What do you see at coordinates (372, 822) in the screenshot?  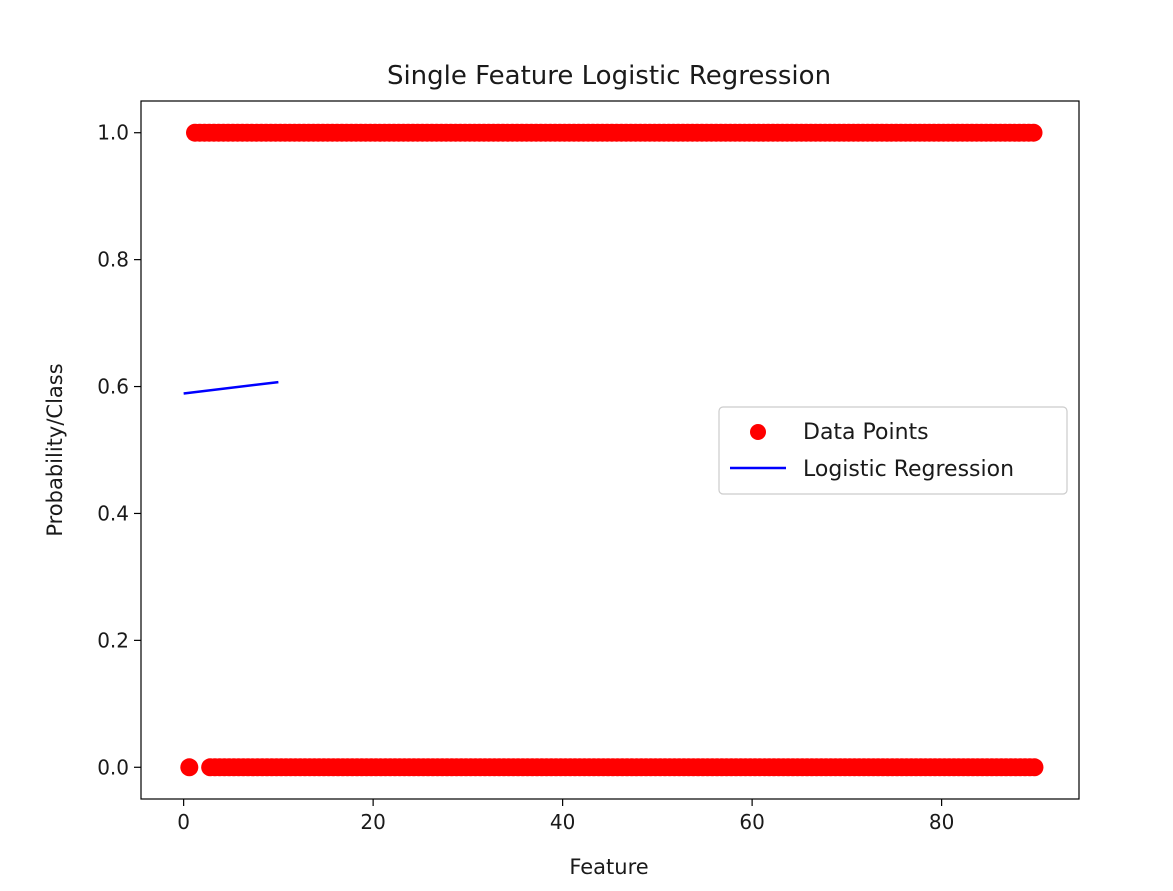 I see `x-tick-label: 20` at bounding box center [372, 822].